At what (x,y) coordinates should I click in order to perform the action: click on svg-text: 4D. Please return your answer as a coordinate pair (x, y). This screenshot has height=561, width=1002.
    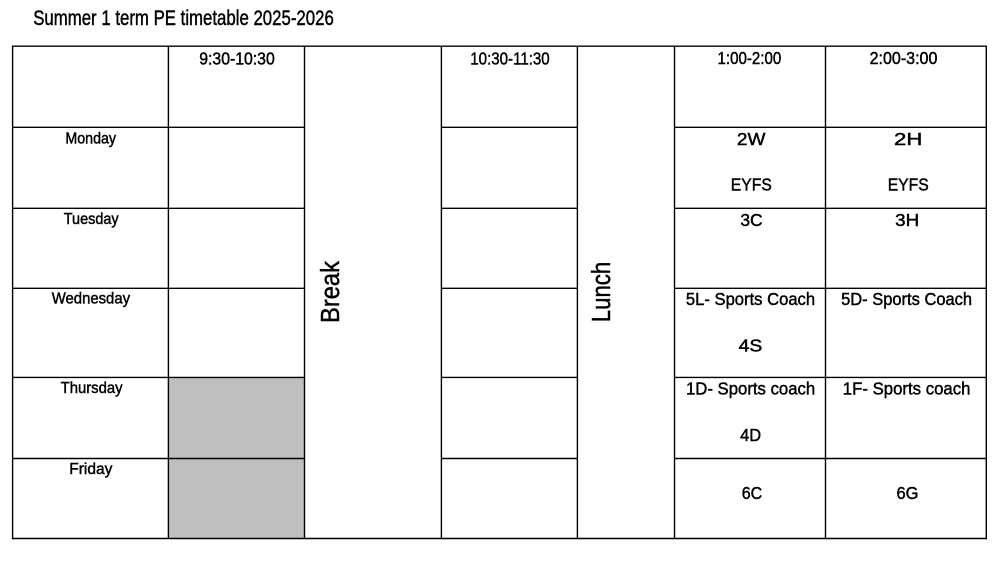
    Looking at the image, I should click on (750, 435).